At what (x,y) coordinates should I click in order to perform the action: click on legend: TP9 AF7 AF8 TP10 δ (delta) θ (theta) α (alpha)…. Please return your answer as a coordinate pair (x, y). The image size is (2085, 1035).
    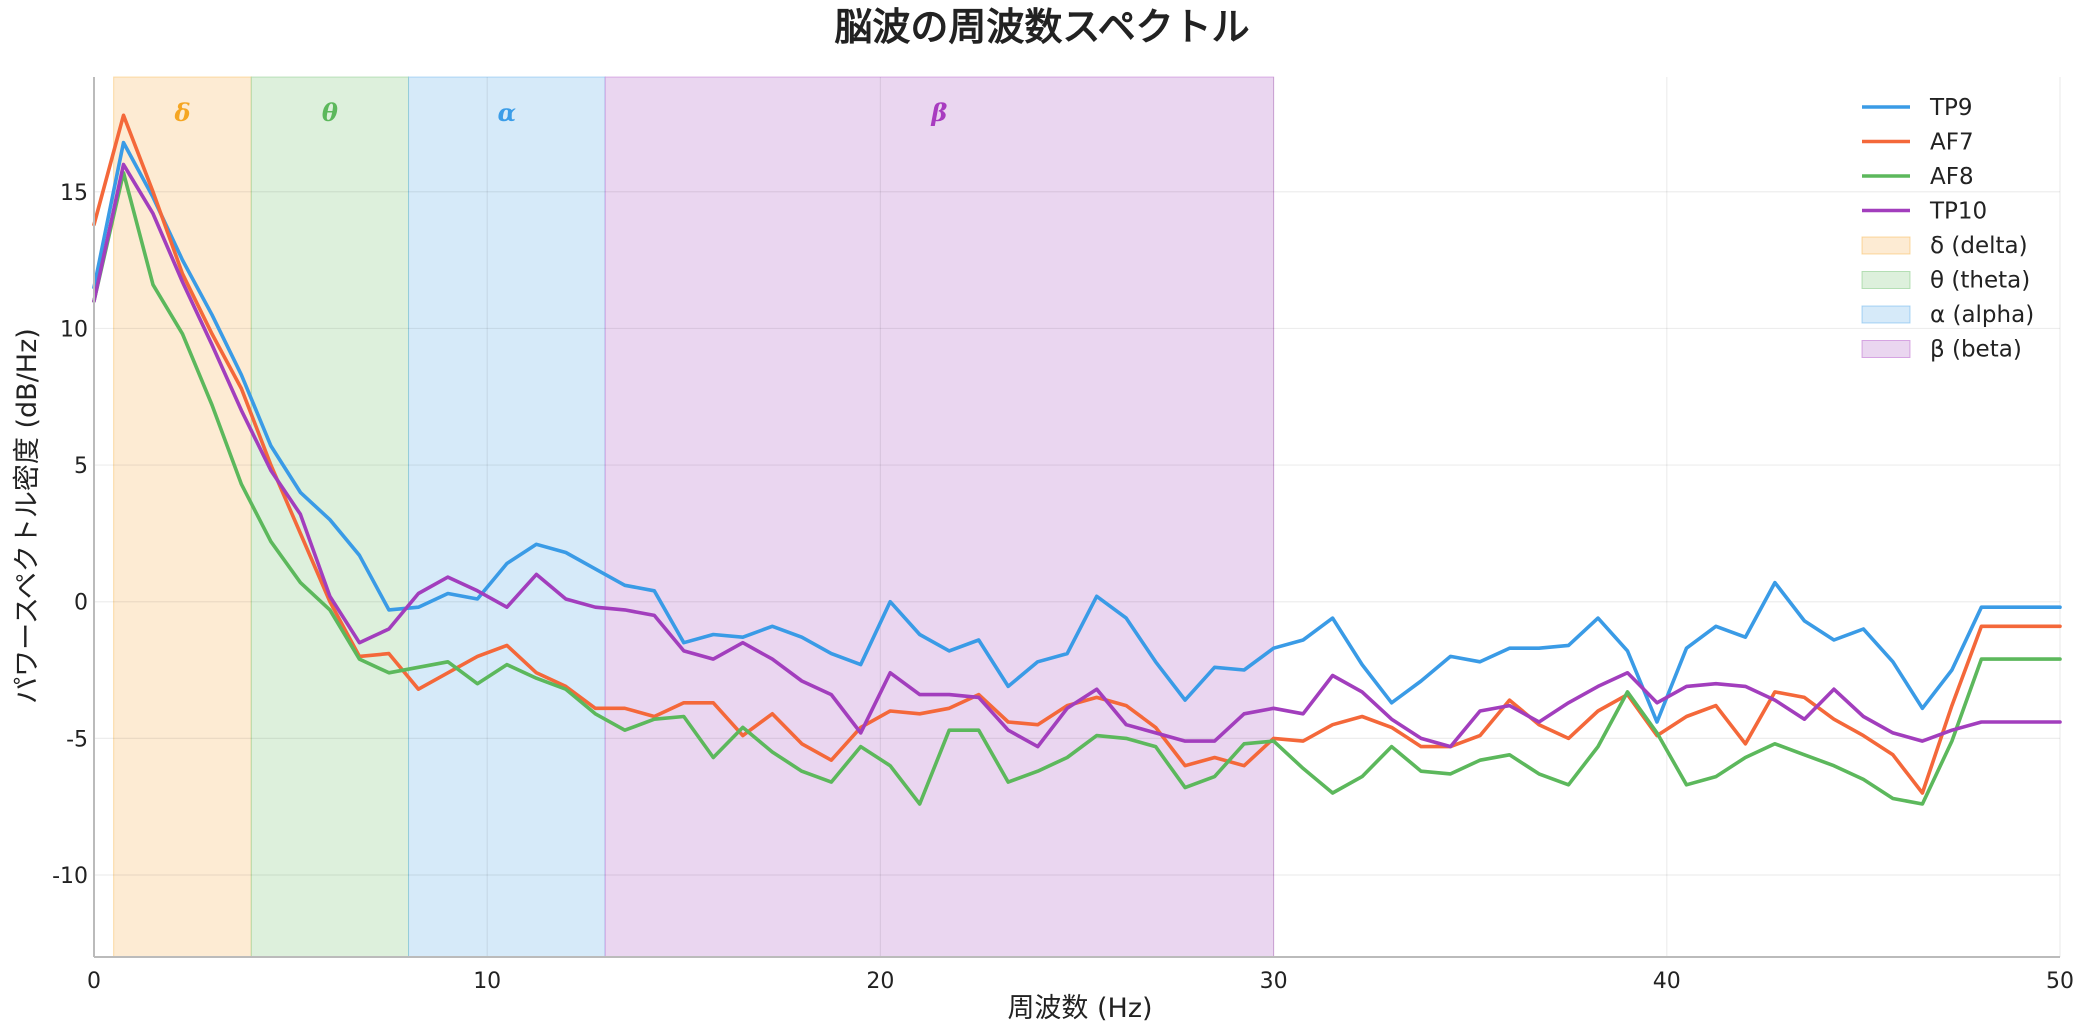
    Looking at the image, I should click on (1947, 229).